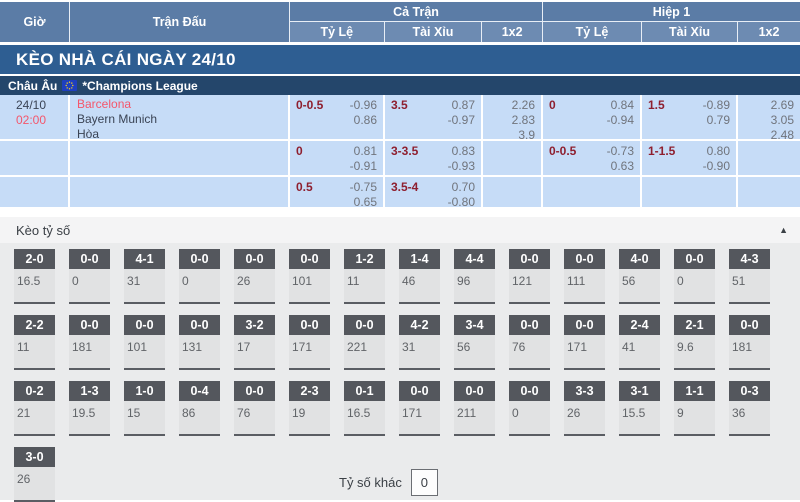  Describe the element at coordinates (180, 22) in the screenshot. I see `col-header-match: Trận Đấu` at that location.